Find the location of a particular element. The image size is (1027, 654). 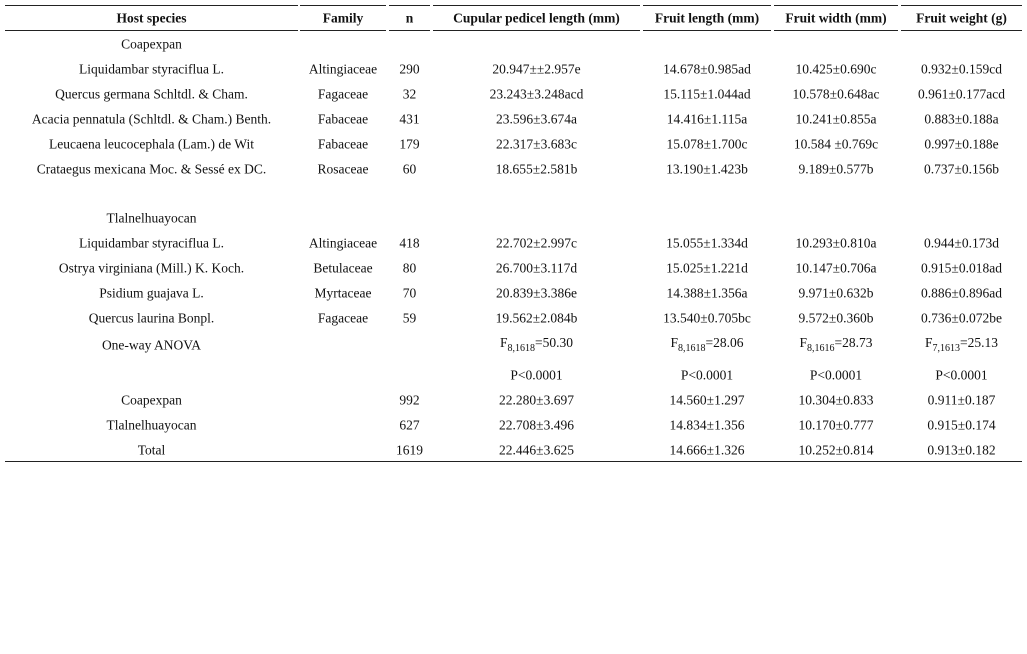

table-cell: 179 is located at coordinates (409, 144).